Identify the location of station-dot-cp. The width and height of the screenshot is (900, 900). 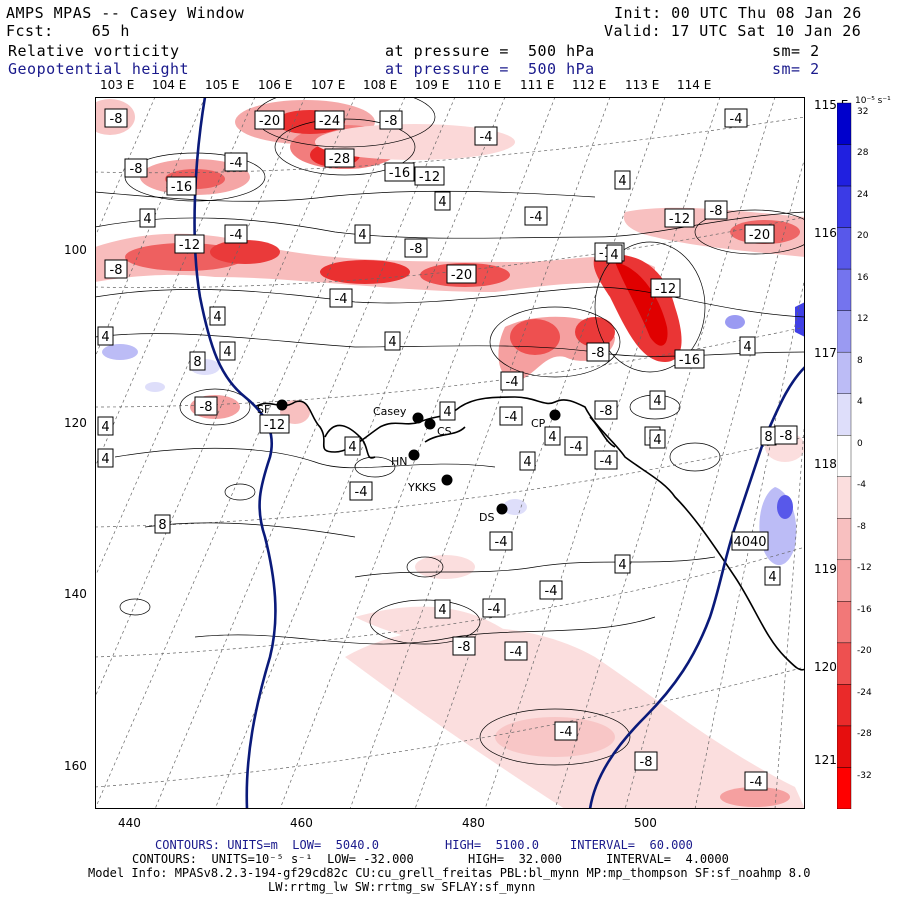
(555, 415).